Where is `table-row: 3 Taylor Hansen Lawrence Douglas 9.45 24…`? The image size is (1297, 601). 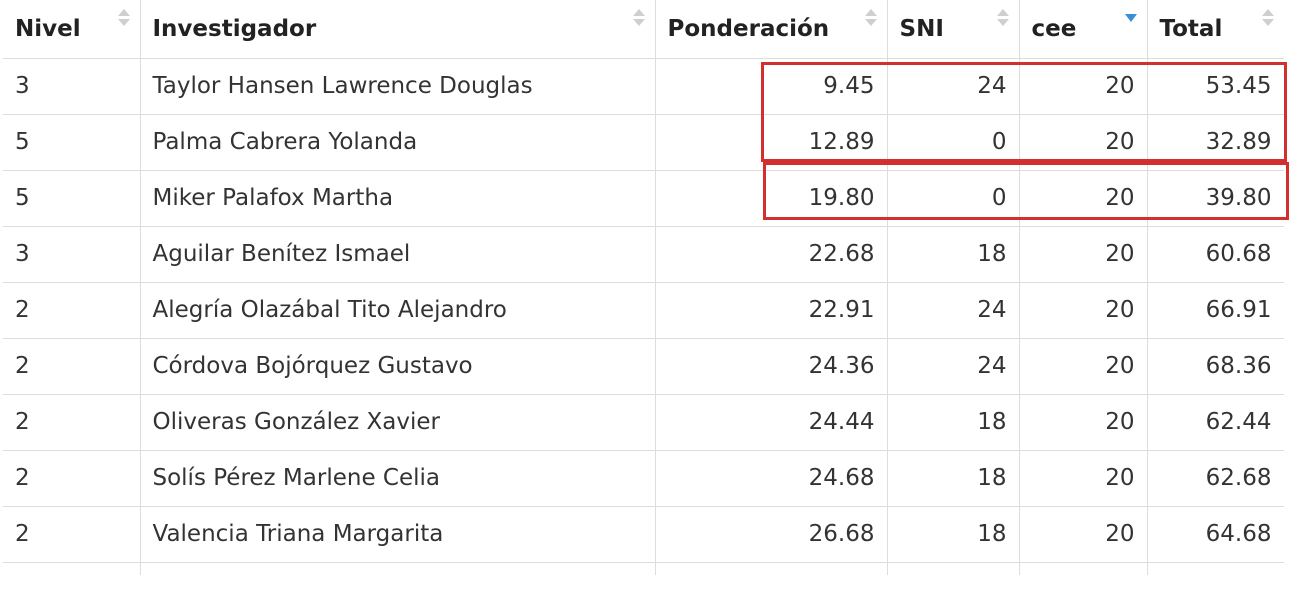 table-row: 3 Taylor Hansen Lawrence Douglas 9.45 24… is located at coordinates (643, 86).